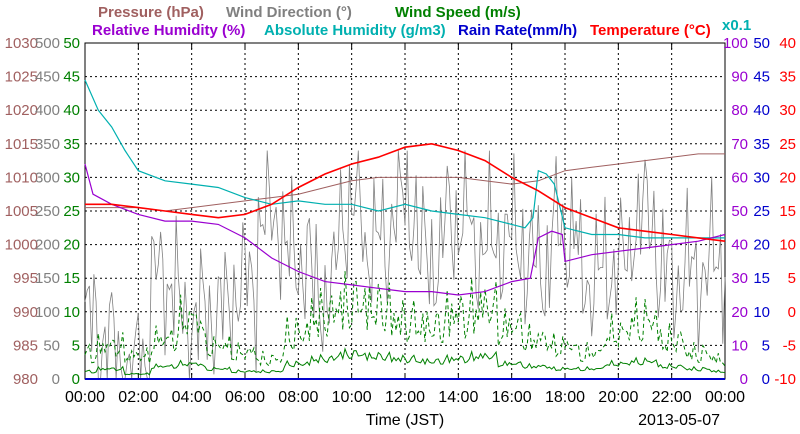 This screenshot has width=800, height=434. Describe the element at coordinates (735, 43) in the screenshot. I see `tick-label-rh: 100` at that location.